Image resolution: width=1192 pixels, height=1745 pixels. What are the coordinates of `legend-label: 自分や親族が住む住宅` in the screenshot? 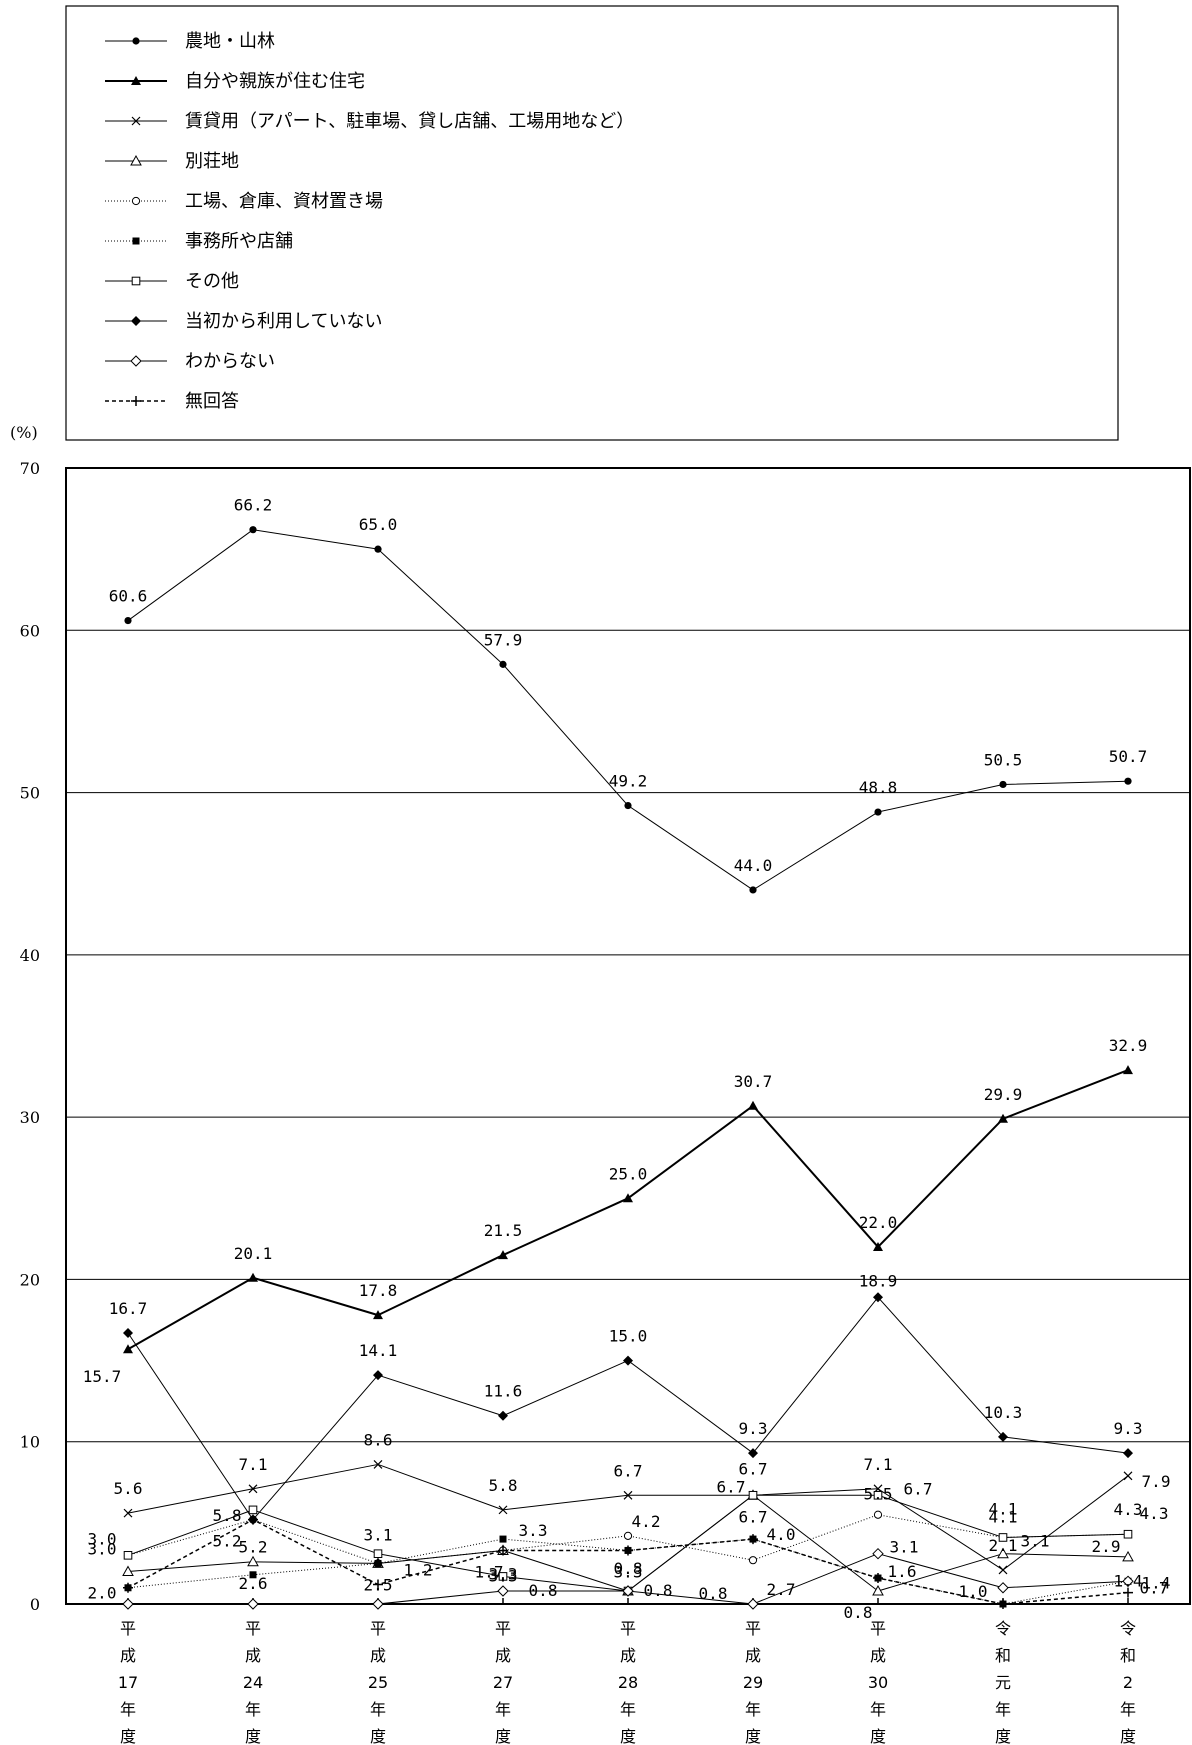 It's located at (275, 81).